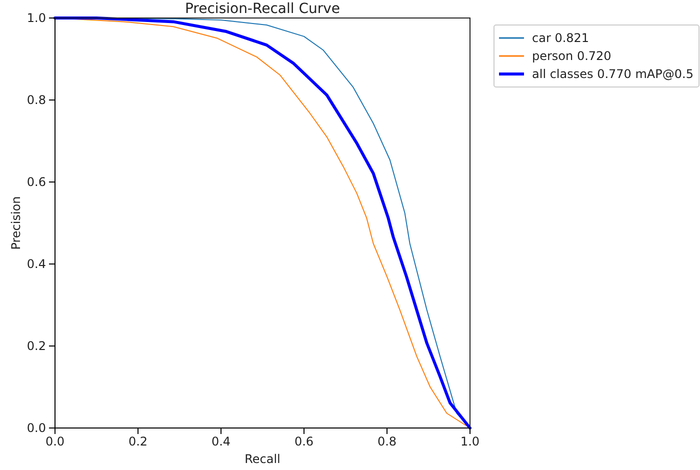  Describe the element at coordinates (138, 441) in the screenshot. I see `x-tick-label: 0.2` at that location.